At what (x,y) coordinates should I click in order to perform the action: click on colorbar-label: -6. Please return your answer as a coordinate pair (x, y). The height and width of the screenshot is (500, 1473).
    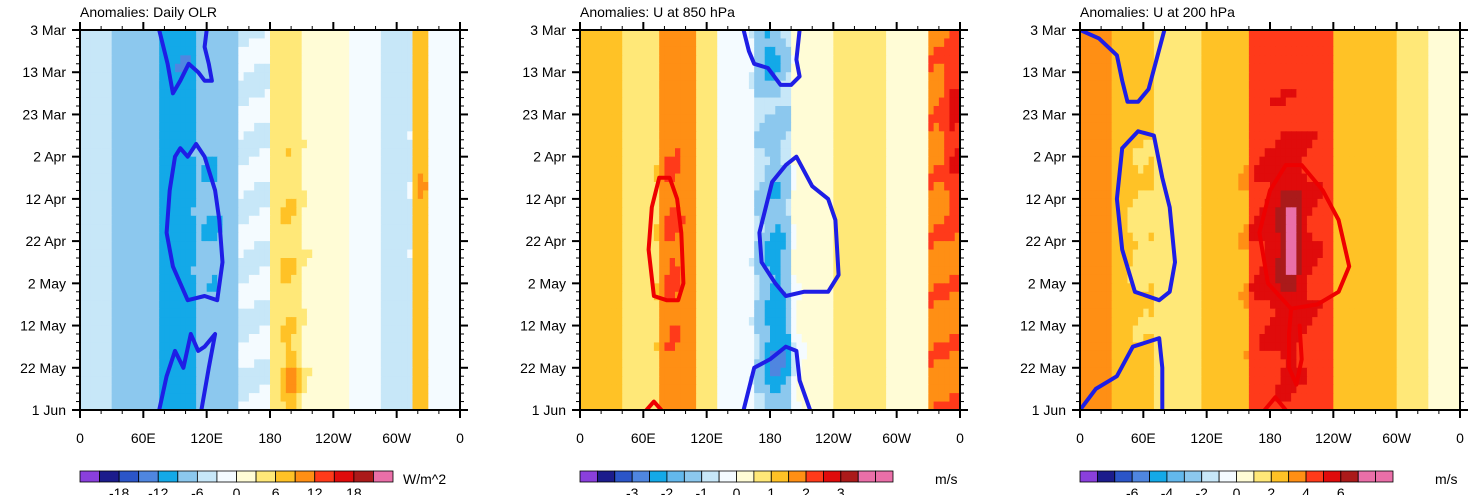
    Looking at the image, I should click on (197, 490).